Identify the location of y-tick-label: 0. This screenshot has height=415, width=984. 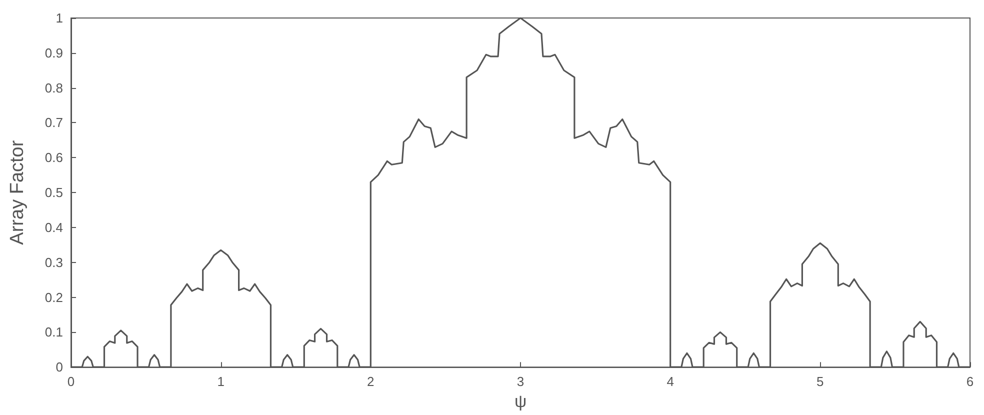
(59, 367).